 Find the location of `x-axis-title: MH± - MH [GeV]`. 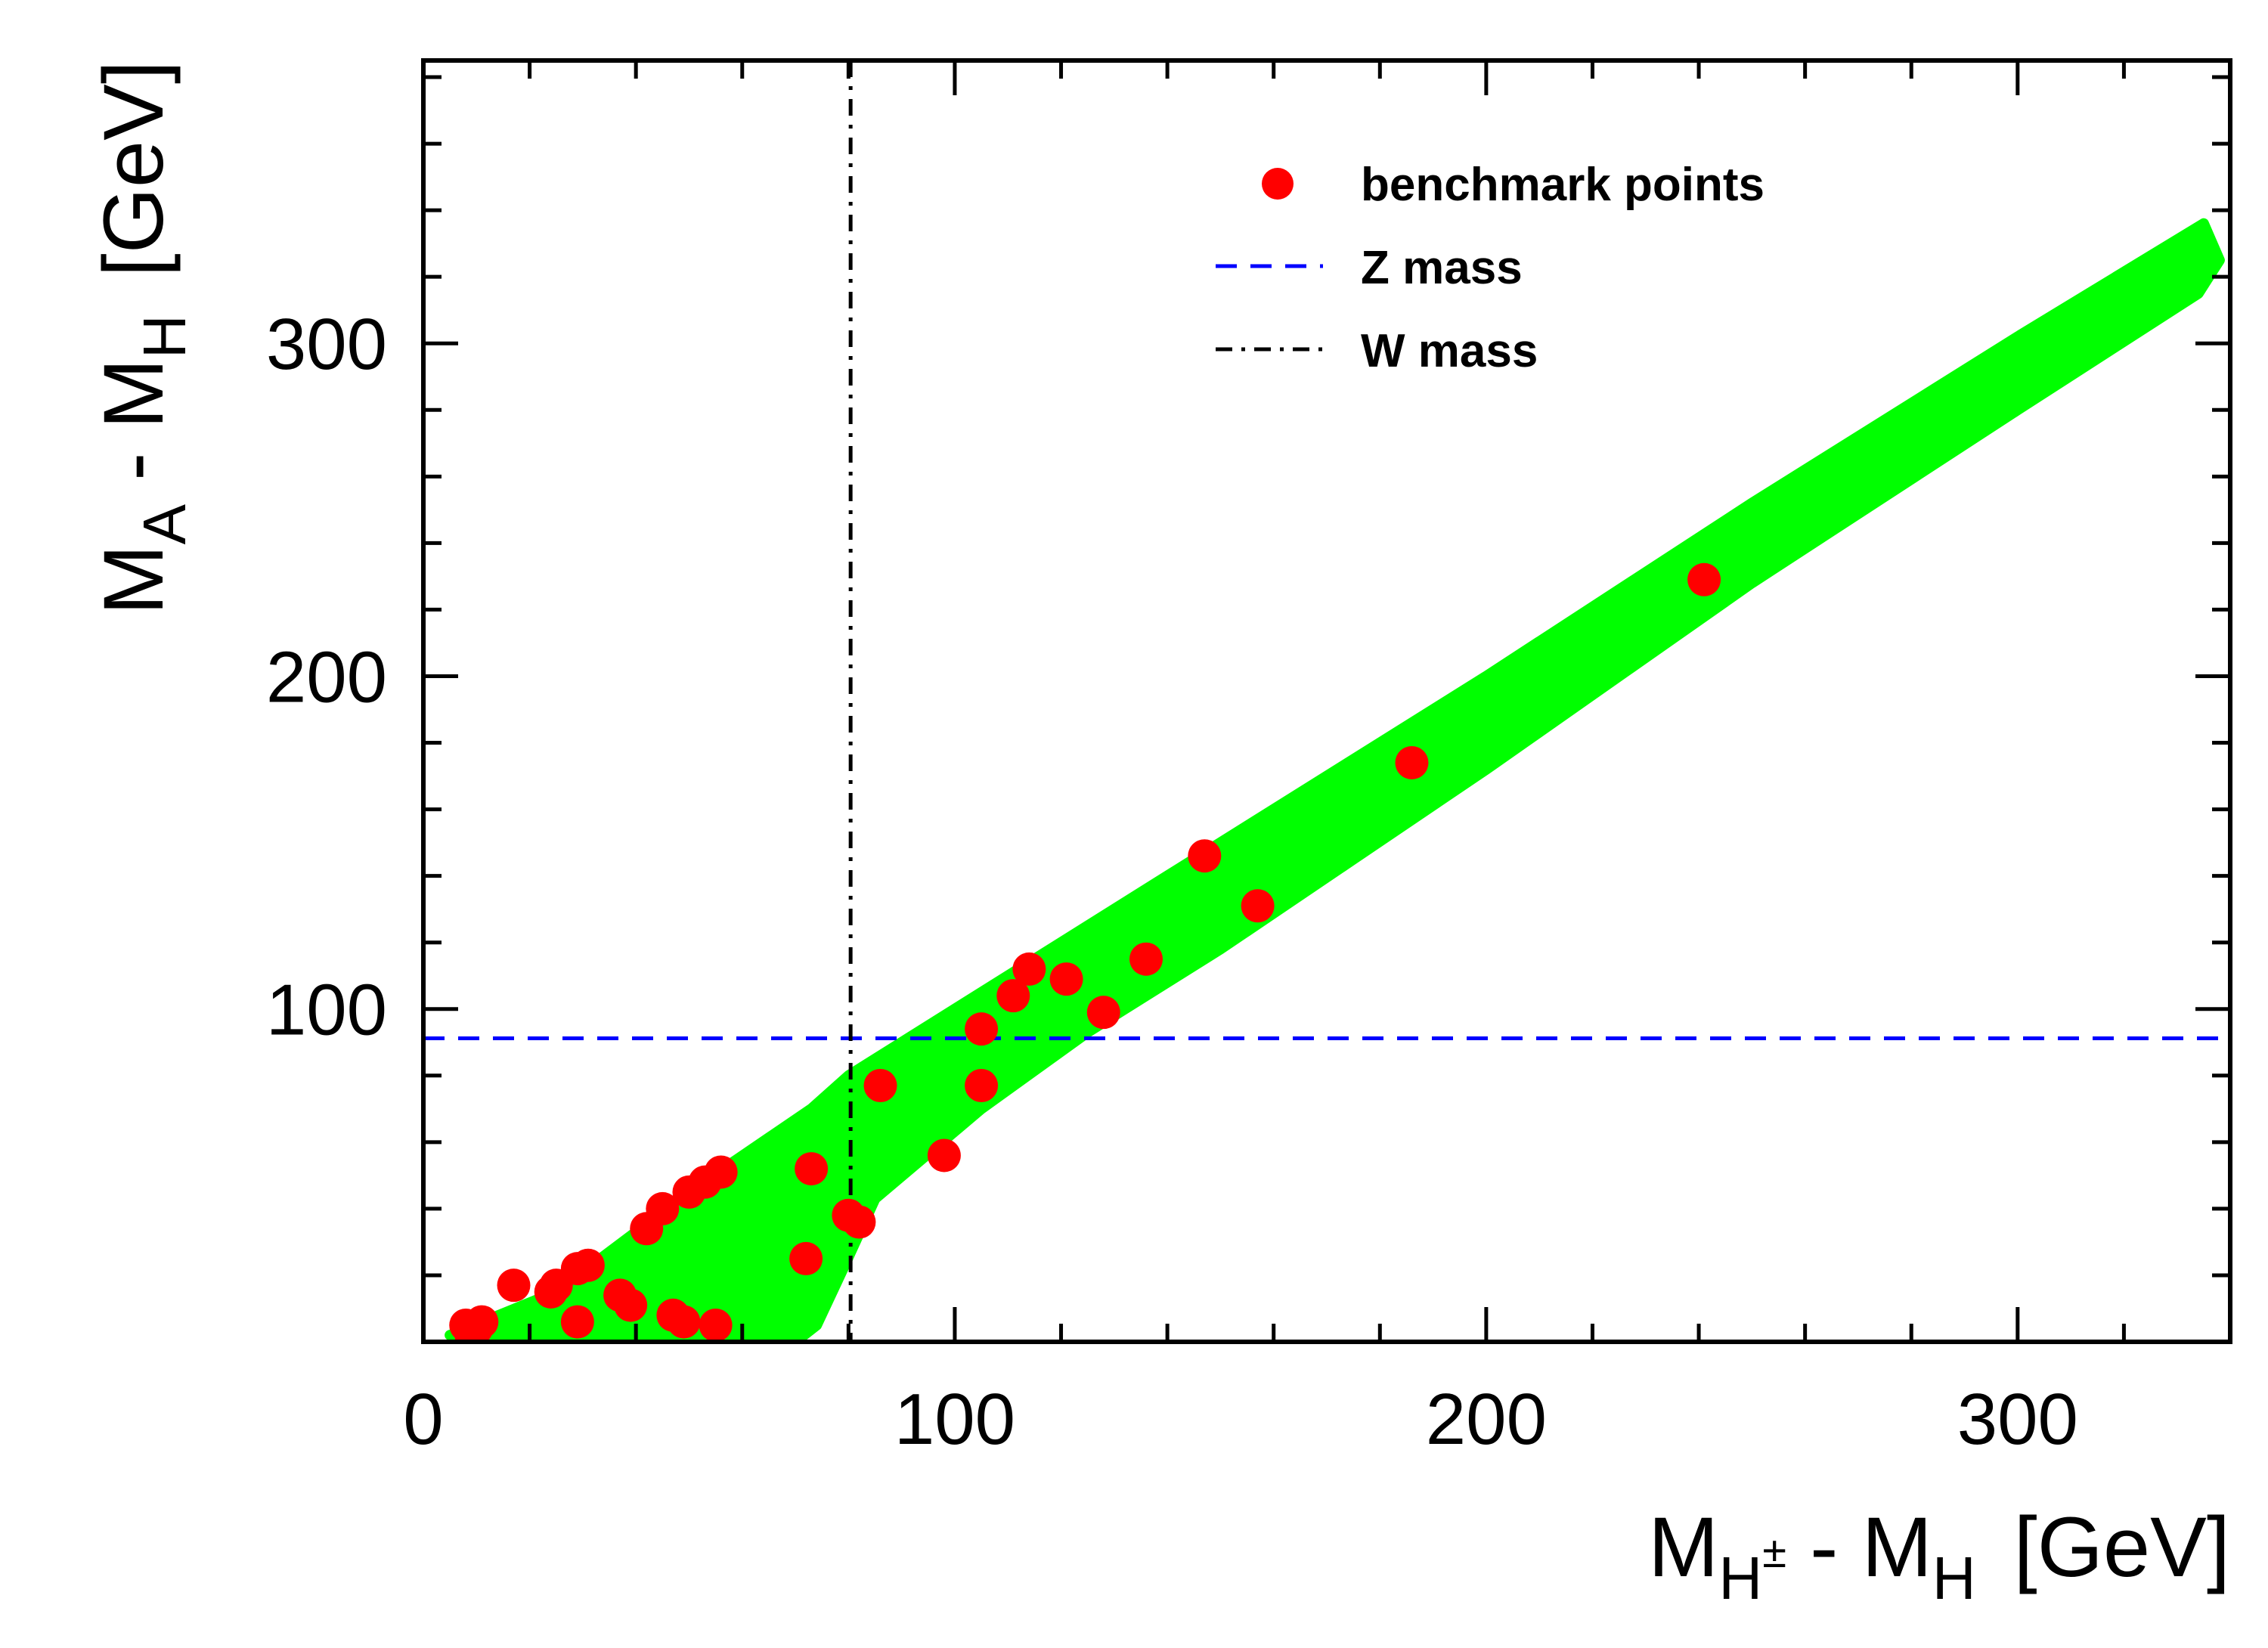

x-axis-title: MH± - MH [GeV] is located at coordinates (1939, 1556).